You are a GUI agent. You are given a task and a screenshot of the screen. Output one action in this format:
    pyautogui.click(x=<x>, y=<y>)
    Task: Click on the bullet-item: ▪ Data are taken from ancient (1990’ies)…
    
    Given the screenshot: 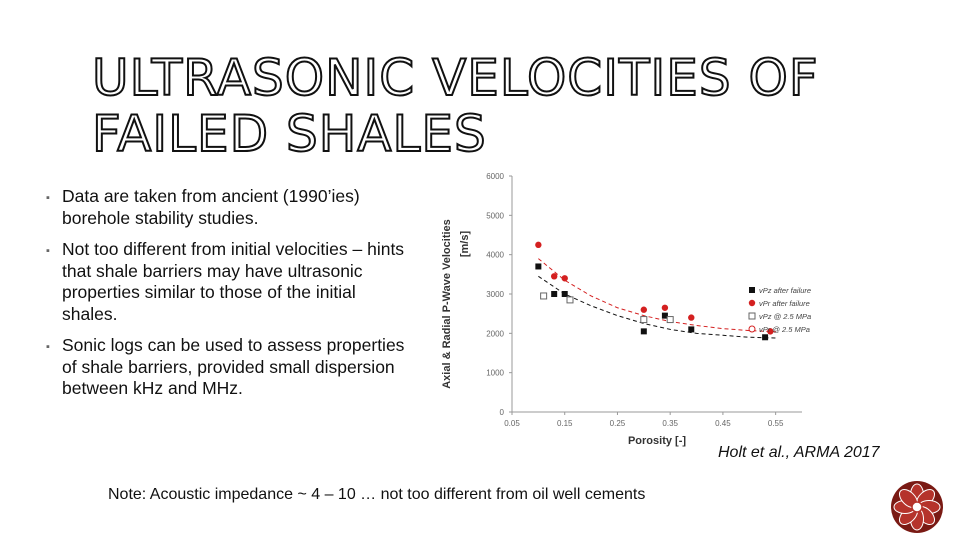 What is the action you would take?
    pyautogui.click(x=226, y=207)
    